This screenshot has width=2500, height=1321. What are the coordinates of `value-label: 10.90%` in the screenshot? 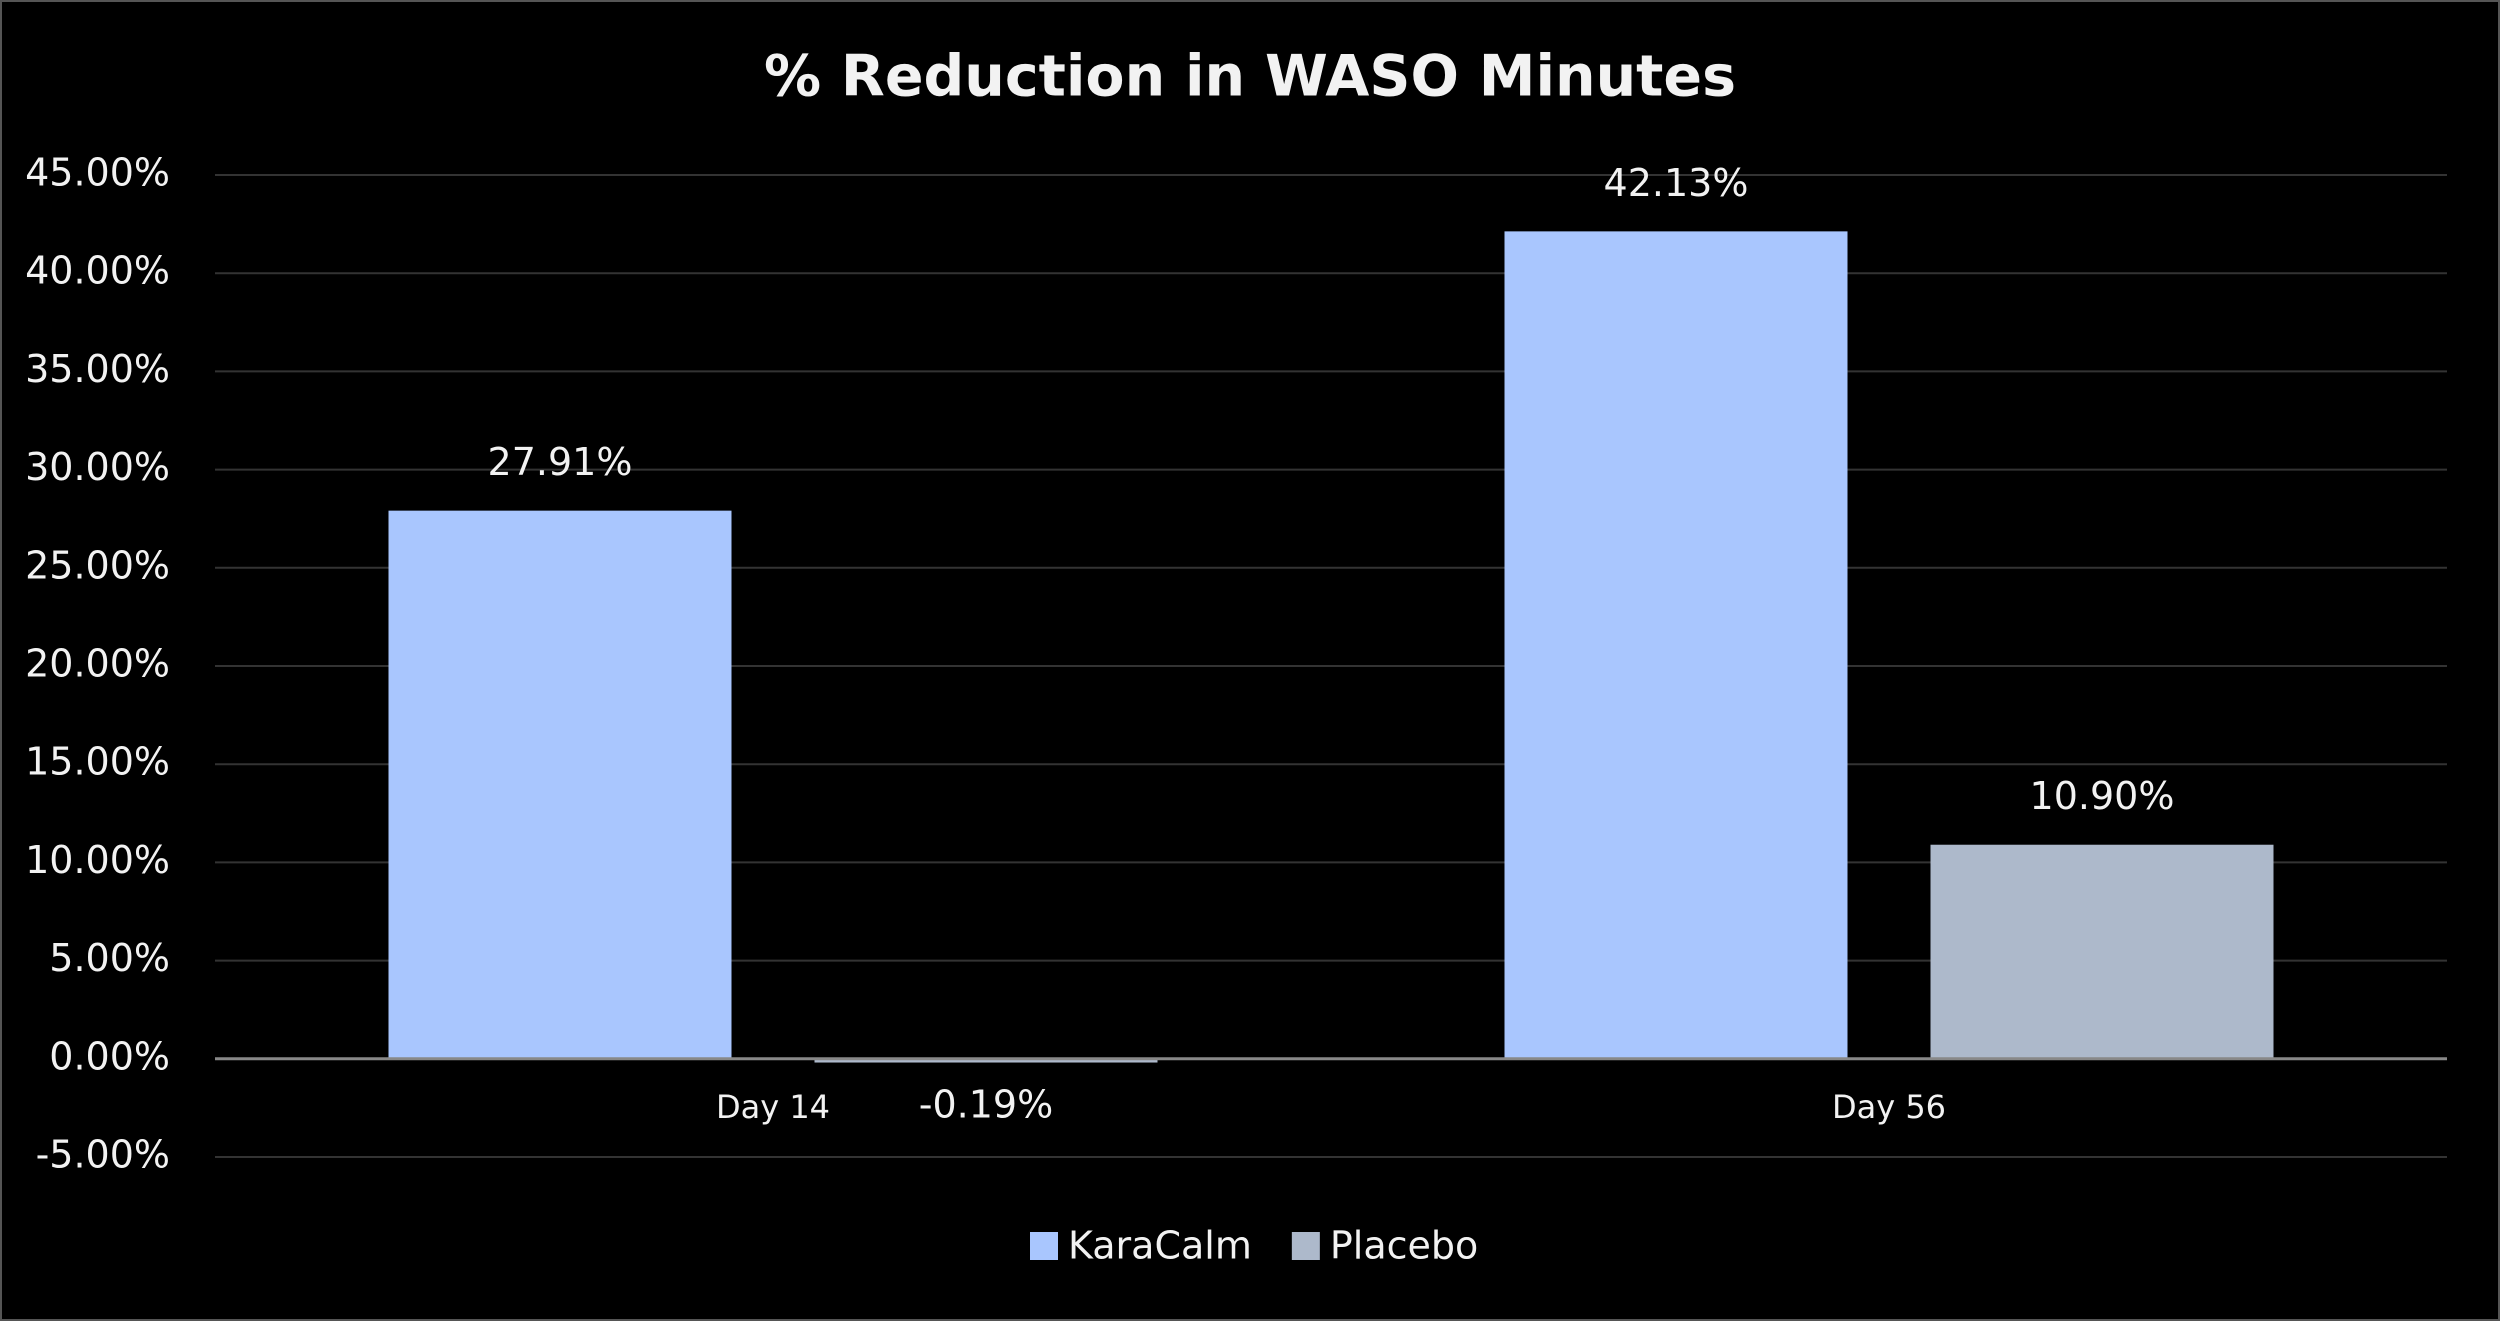 It's located at (2102, 796).